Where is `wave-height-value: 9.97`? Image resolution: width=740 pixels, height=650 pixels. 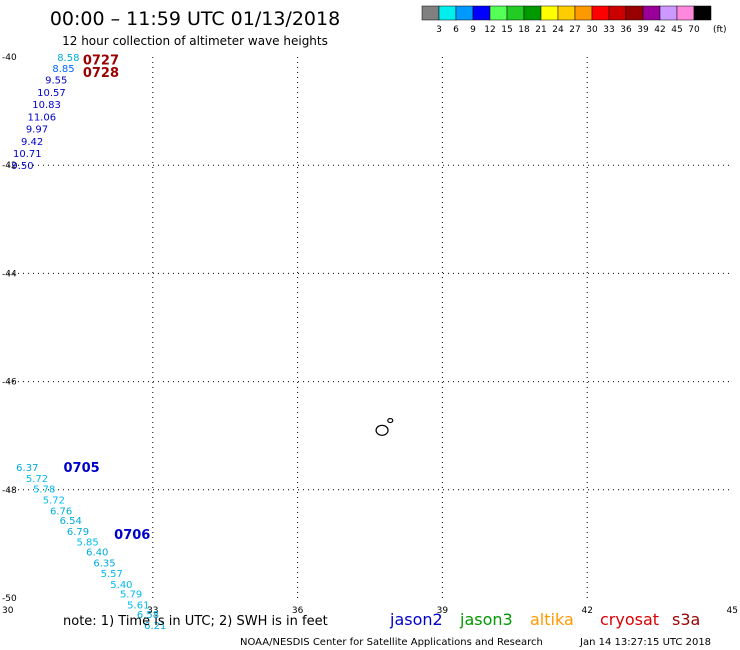
wave-height-value: 9.97 is located at coordinates (37, 129).